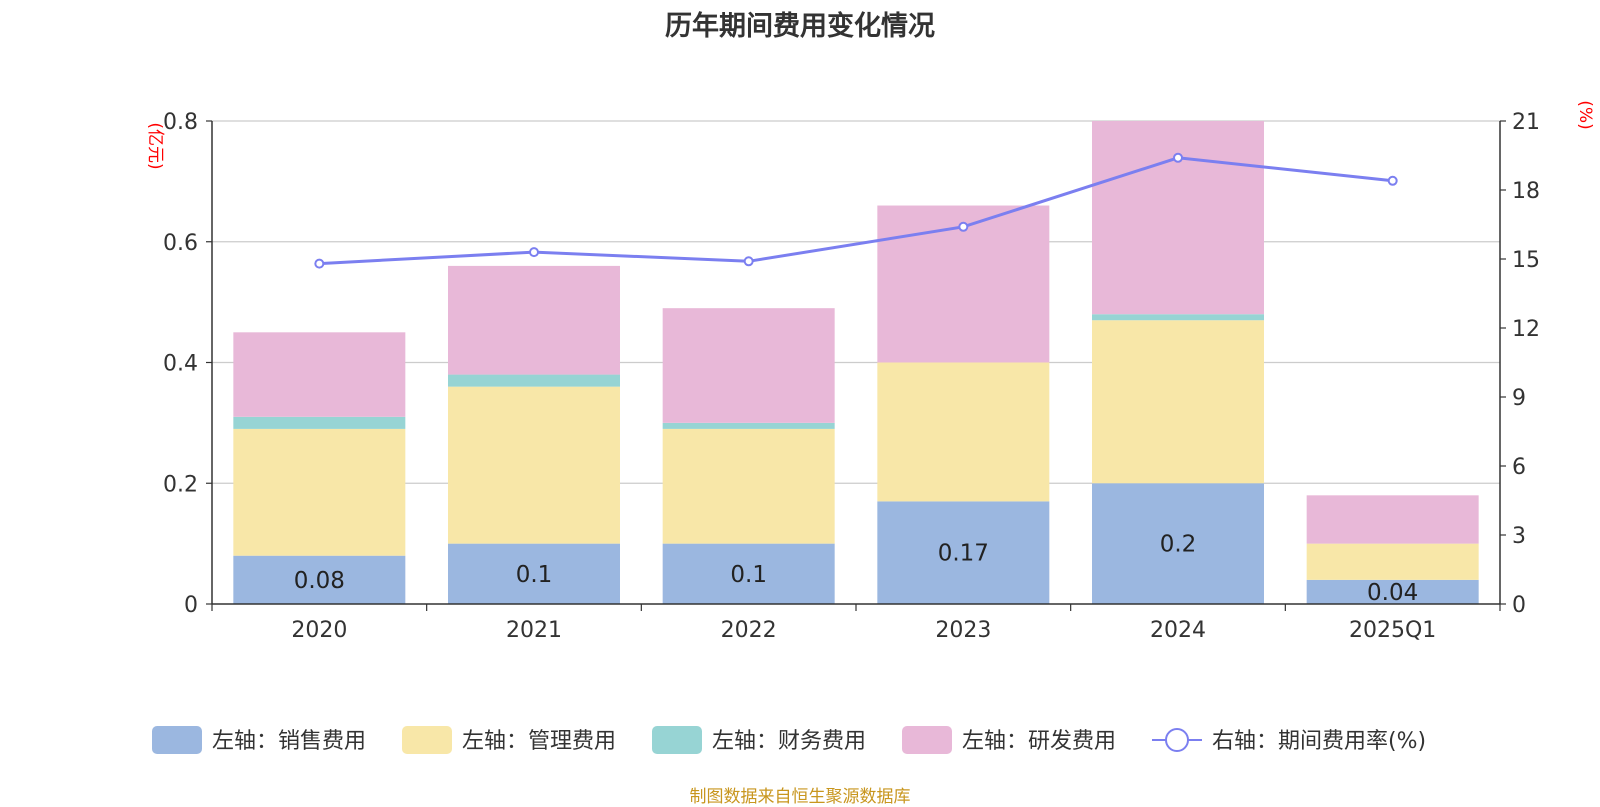 This screenshot has height=807, width=1600. Describe the element at coordinates (180, 484) in the screenshot. I see `left-tick-label: 0.2` at that location.